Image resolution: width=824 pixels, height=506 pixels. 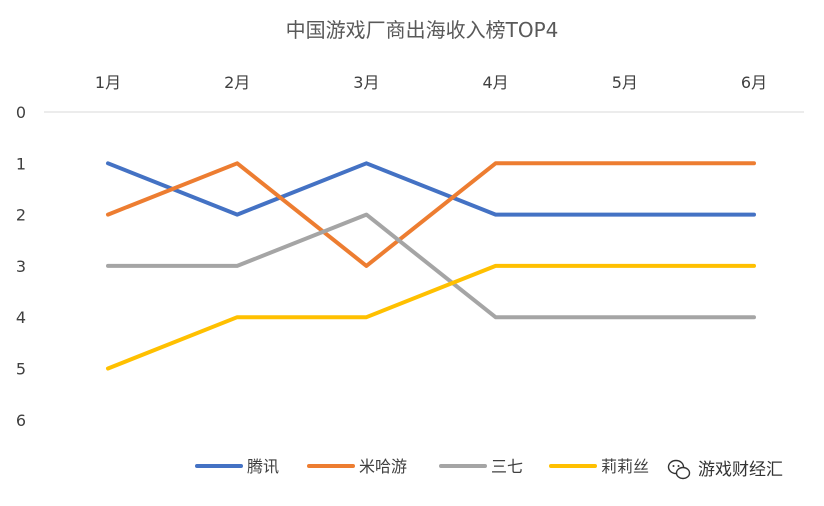 What do you see at coordinates (21, 163) in the screenshot?
I see `y-tick-label: 1` at bounding box center [21, 163].